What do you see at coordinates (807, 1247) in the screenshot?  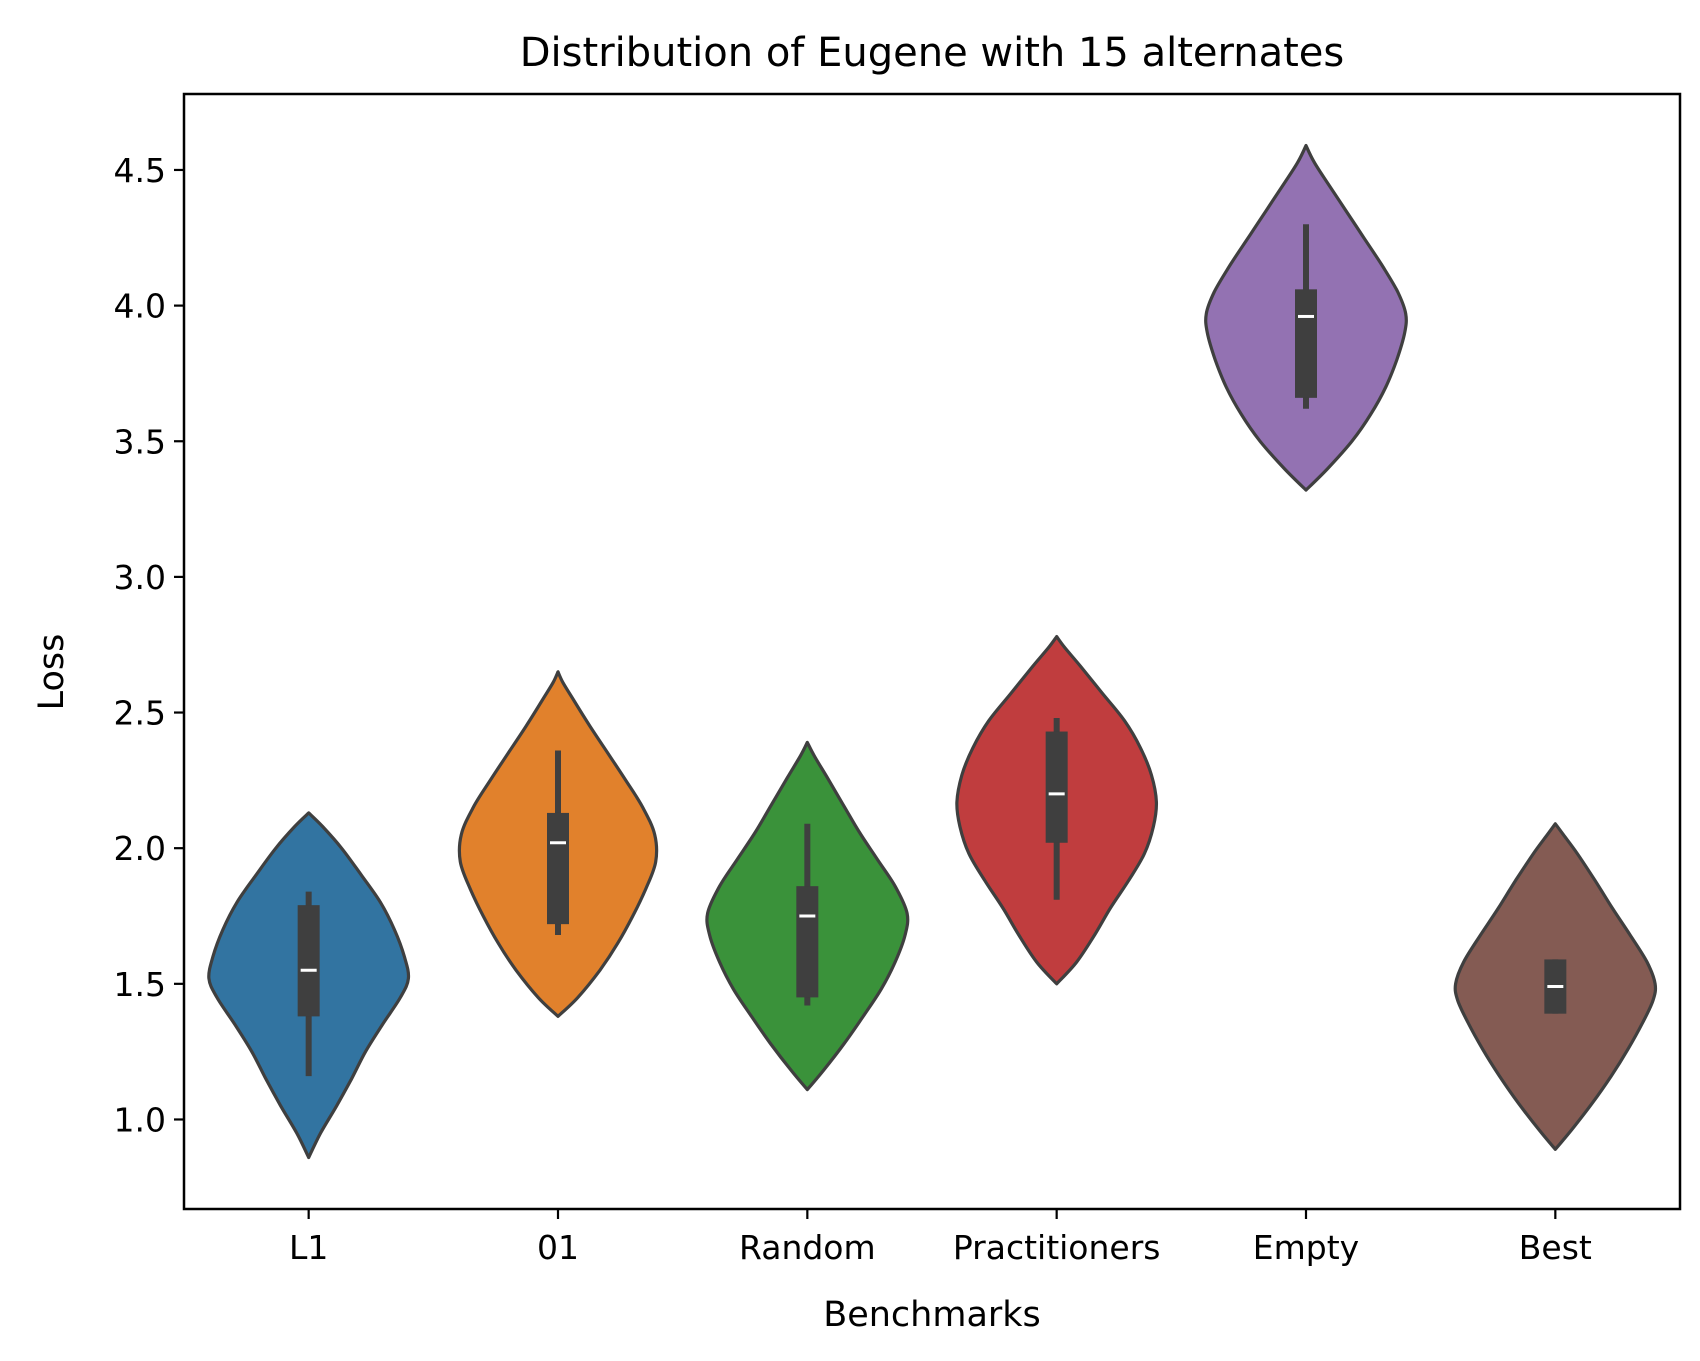 I see `x-tick-label: Random` at bounding box center [807, 1247].